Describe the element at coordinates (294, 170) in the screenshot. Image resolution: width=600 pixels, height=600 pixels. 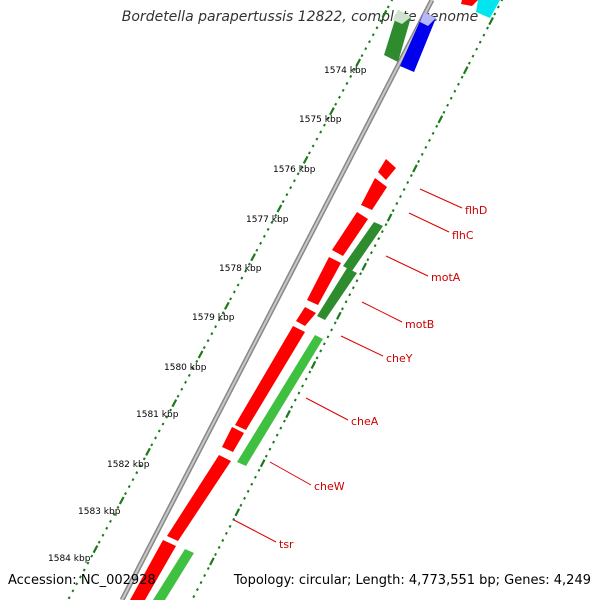
I see `tick-label-1576: 1576 kbp` at that location.